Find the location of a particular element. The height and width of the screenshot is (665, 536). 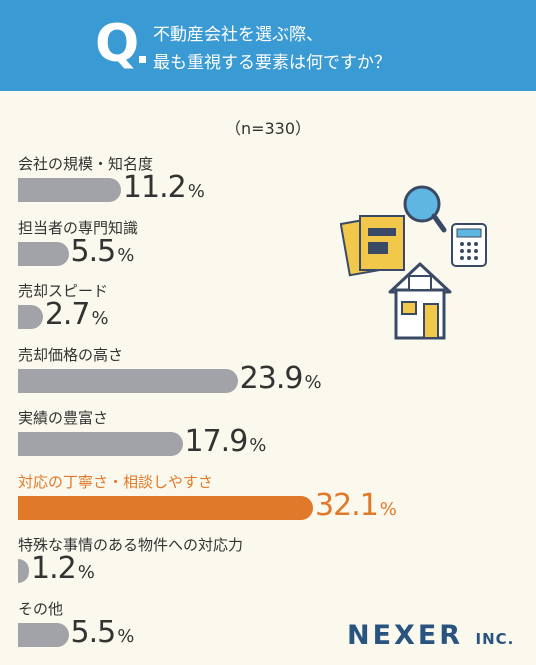

magnifier-icon is located at coordinates (425, 209).